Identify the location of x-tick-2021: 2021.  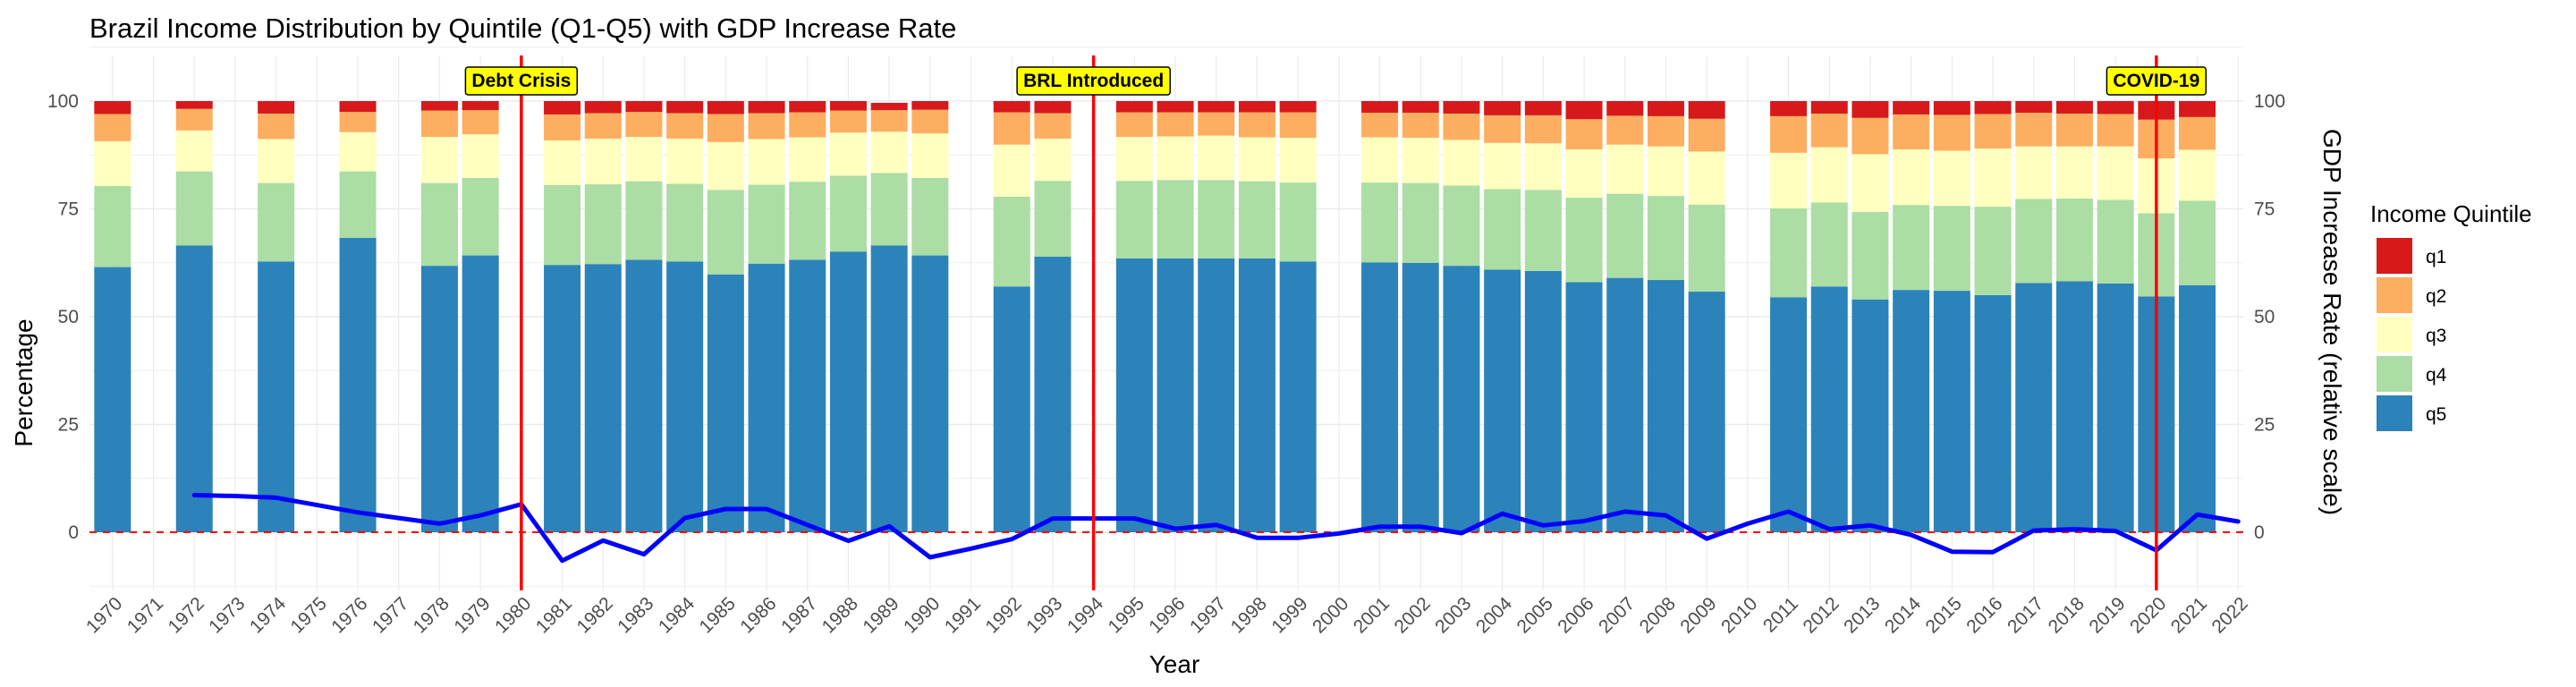
(2189, 615).